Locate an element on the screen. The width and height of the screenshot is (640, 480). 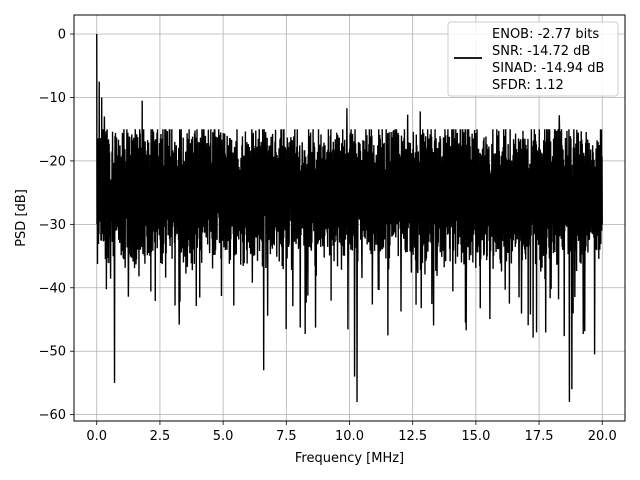
x-tick-label: 10.0 is located at coordinates (349, 436).